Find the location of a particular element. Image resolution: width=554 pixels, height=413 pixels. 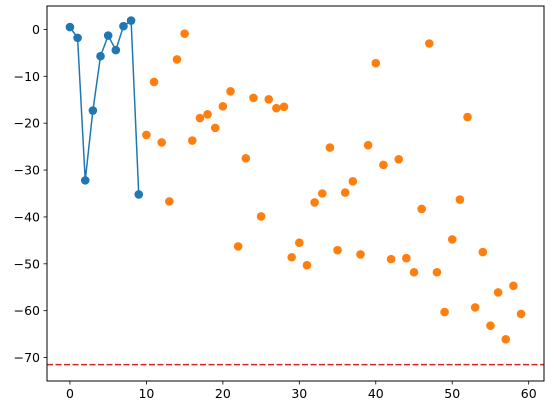

x-tick-label: 50 is located at coordinates (452, 393).